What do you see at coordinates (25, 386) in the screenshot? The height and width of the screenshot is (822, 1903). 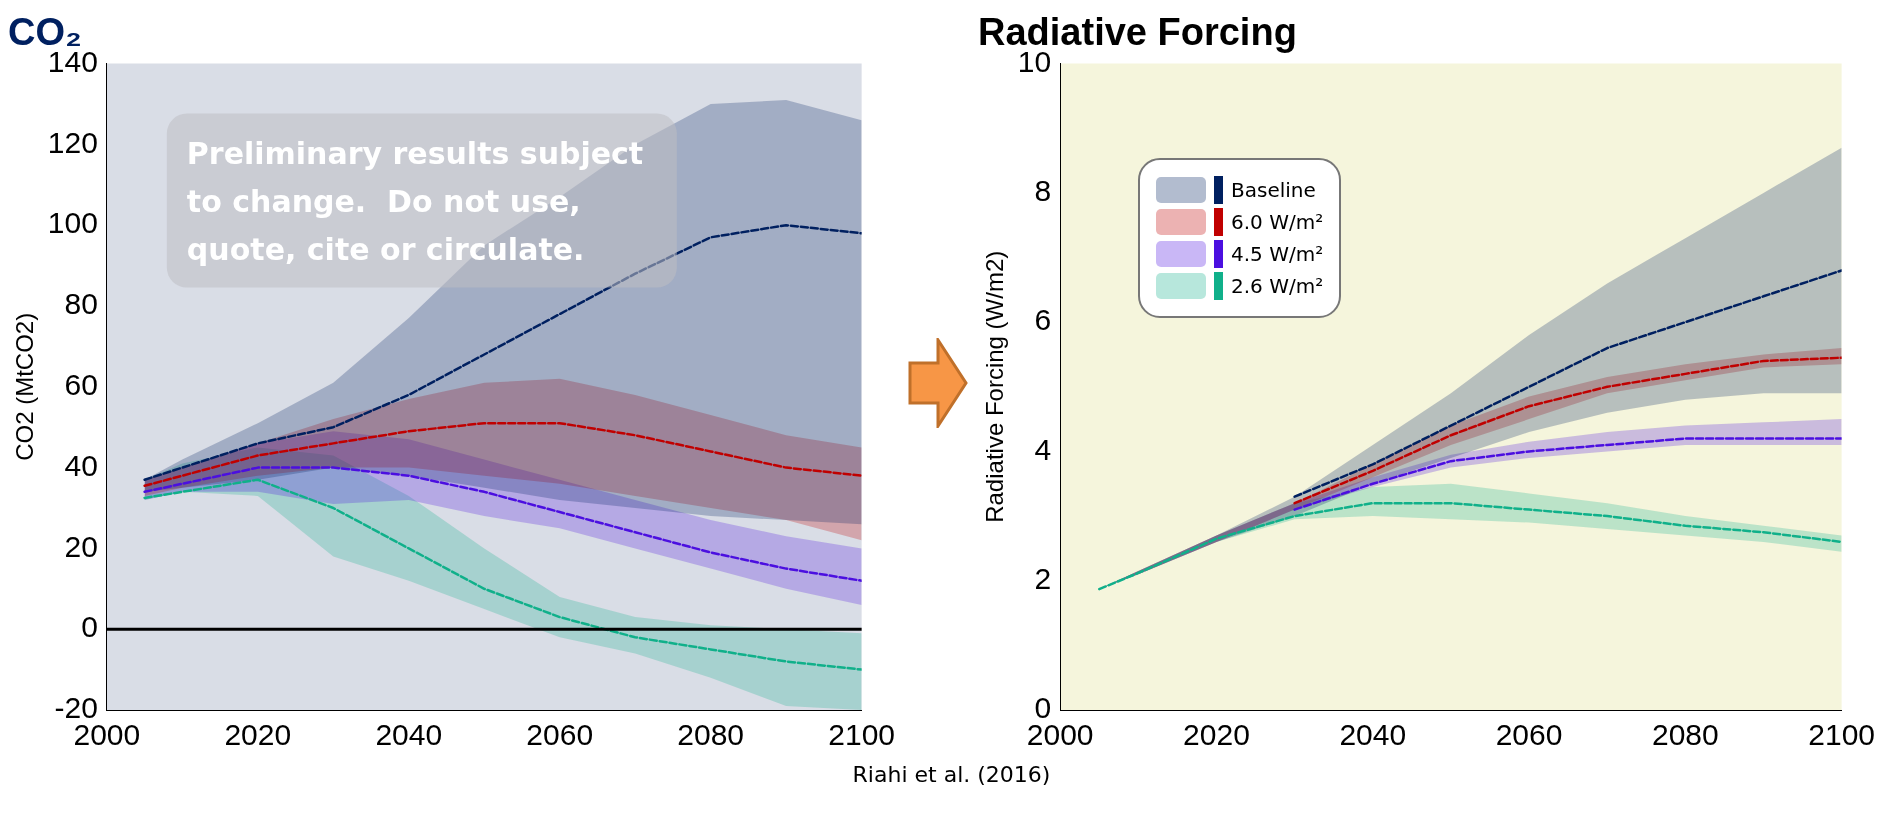 I see `y-axis-title: CO2 (MtCO2)` at bounding box center [25, 386].